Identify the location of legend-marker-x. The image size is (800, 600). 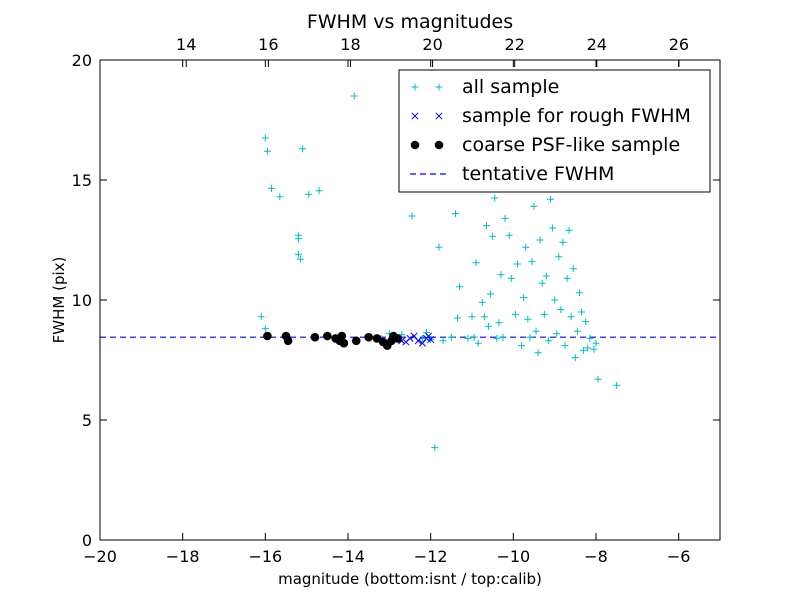
(439, 116).